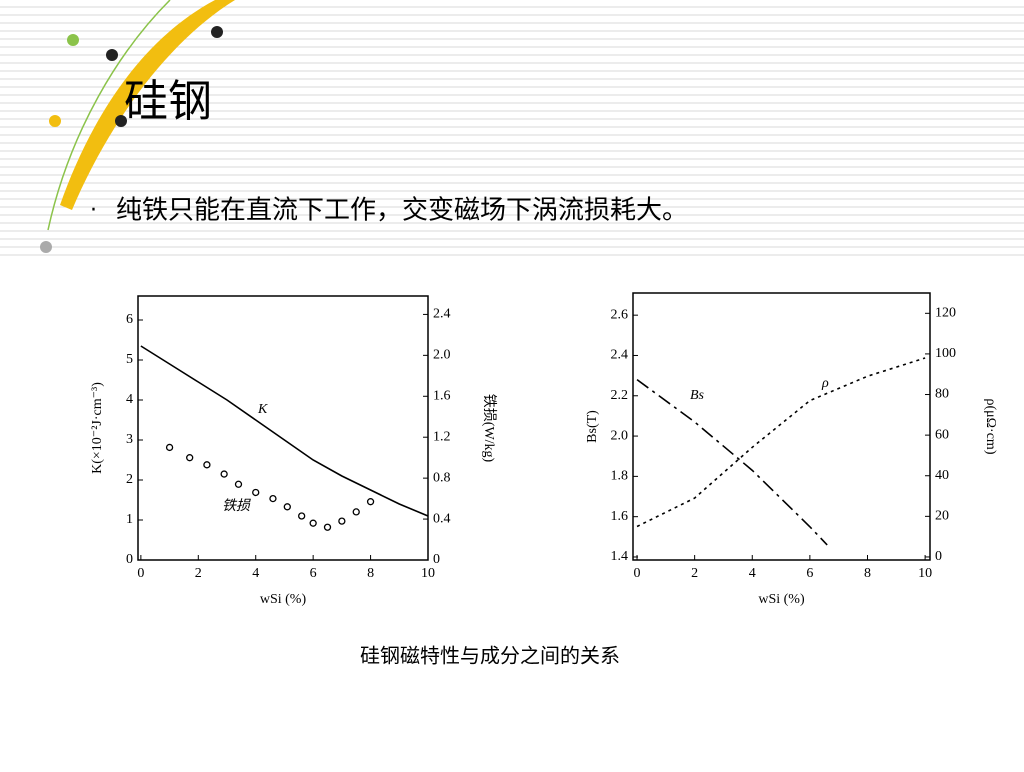 This screenshot has width=1024, height=772. Describe the element at coordinates (945, 313) in the screenshot. I see `y-tick-label: 120` at that location.